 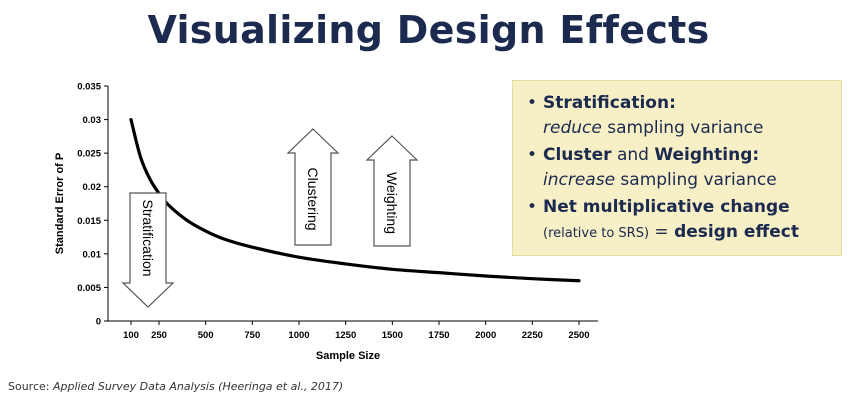 I want to click on stratification-label: Stratification, so click(x=148, y=237).